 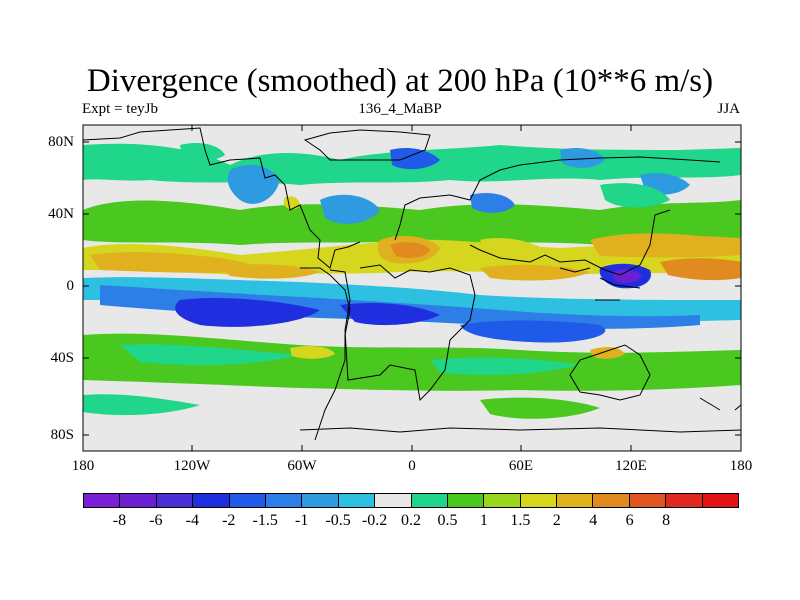 What do you see at coordinates (61, 142) in the screenshot?
I see `ytick-80n: 80N` at bounding box center [61, 142].